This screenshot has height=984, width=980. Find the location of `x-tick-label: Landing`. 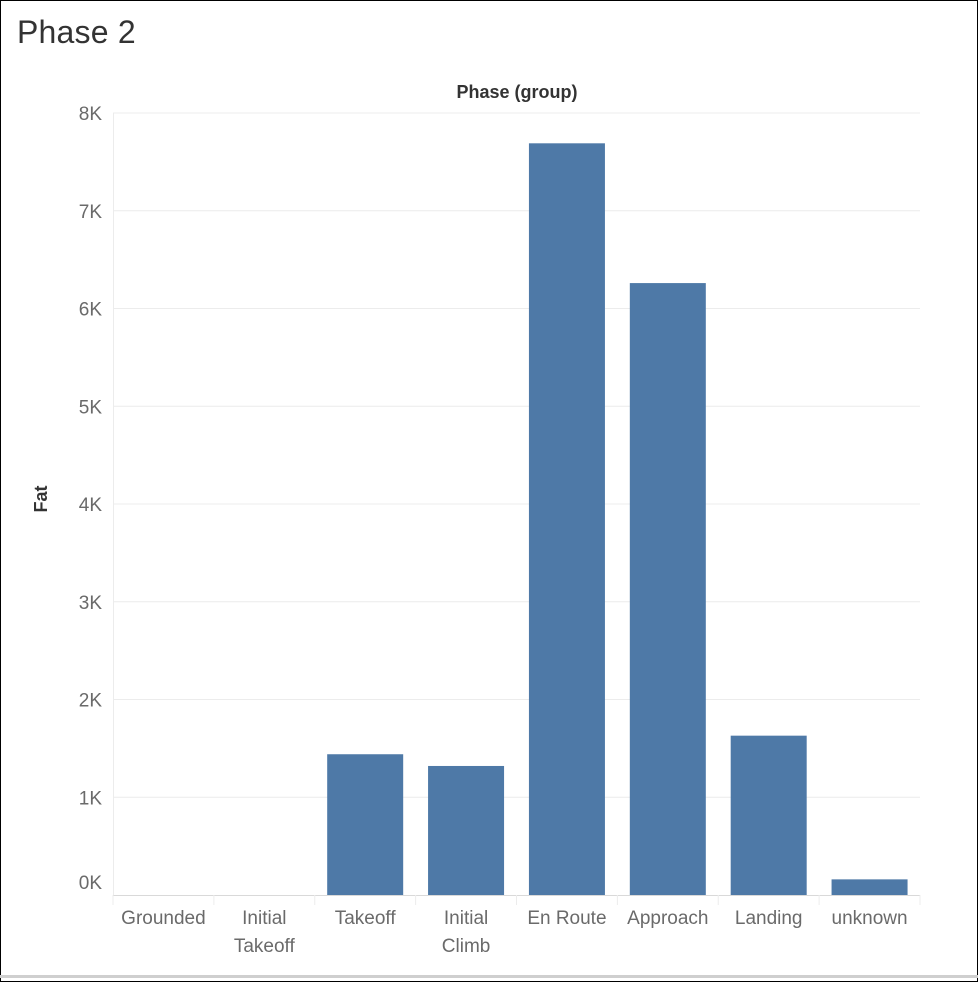

x-tick-label: Landing is located at coordinates (769, 918).